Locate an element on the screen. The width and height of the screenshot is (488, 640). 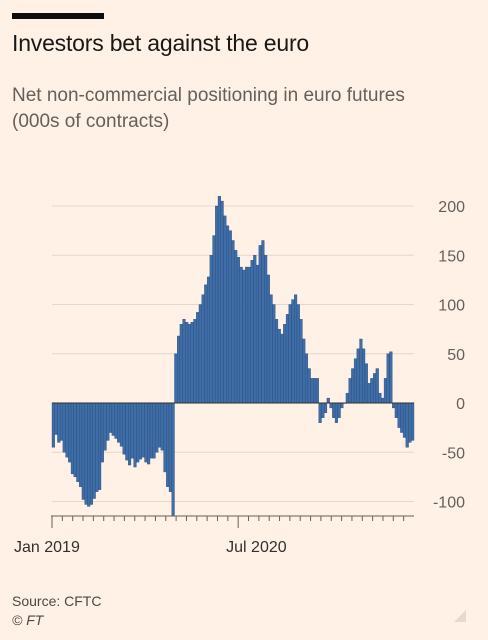
y-tick-label: -50 is located at coordinates (453, 453).